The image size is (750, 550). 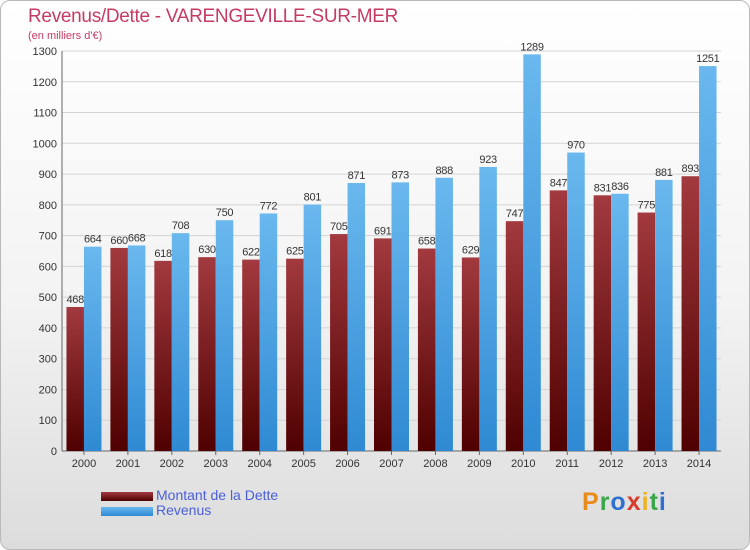 I want to click on data-label-dette: 625, so click(x=295, y=252).